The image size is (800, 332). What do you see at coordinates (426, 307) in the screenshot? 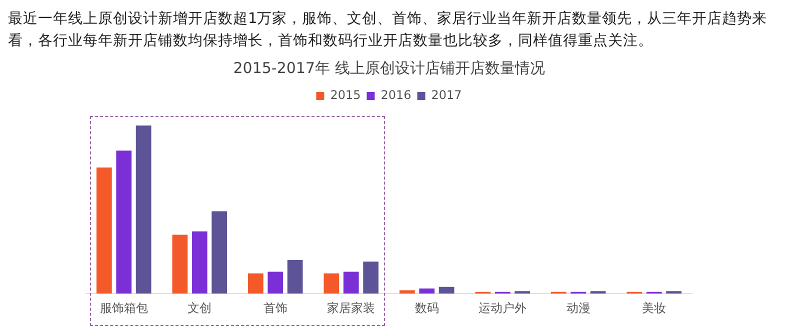
I see `x-tick-label: 数码` at bounding box center [426, 307].